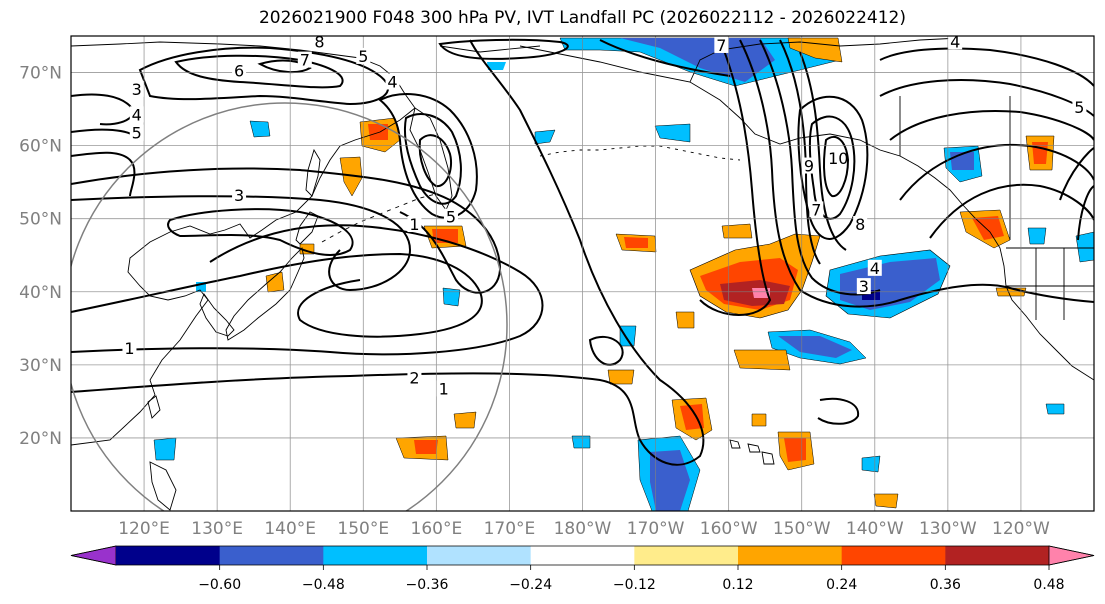 This screenshot has width=1105, height=604. Describe the element at coordinates (144, 529) in the screenshot. I see `longitude-label: 120°E` at that location.